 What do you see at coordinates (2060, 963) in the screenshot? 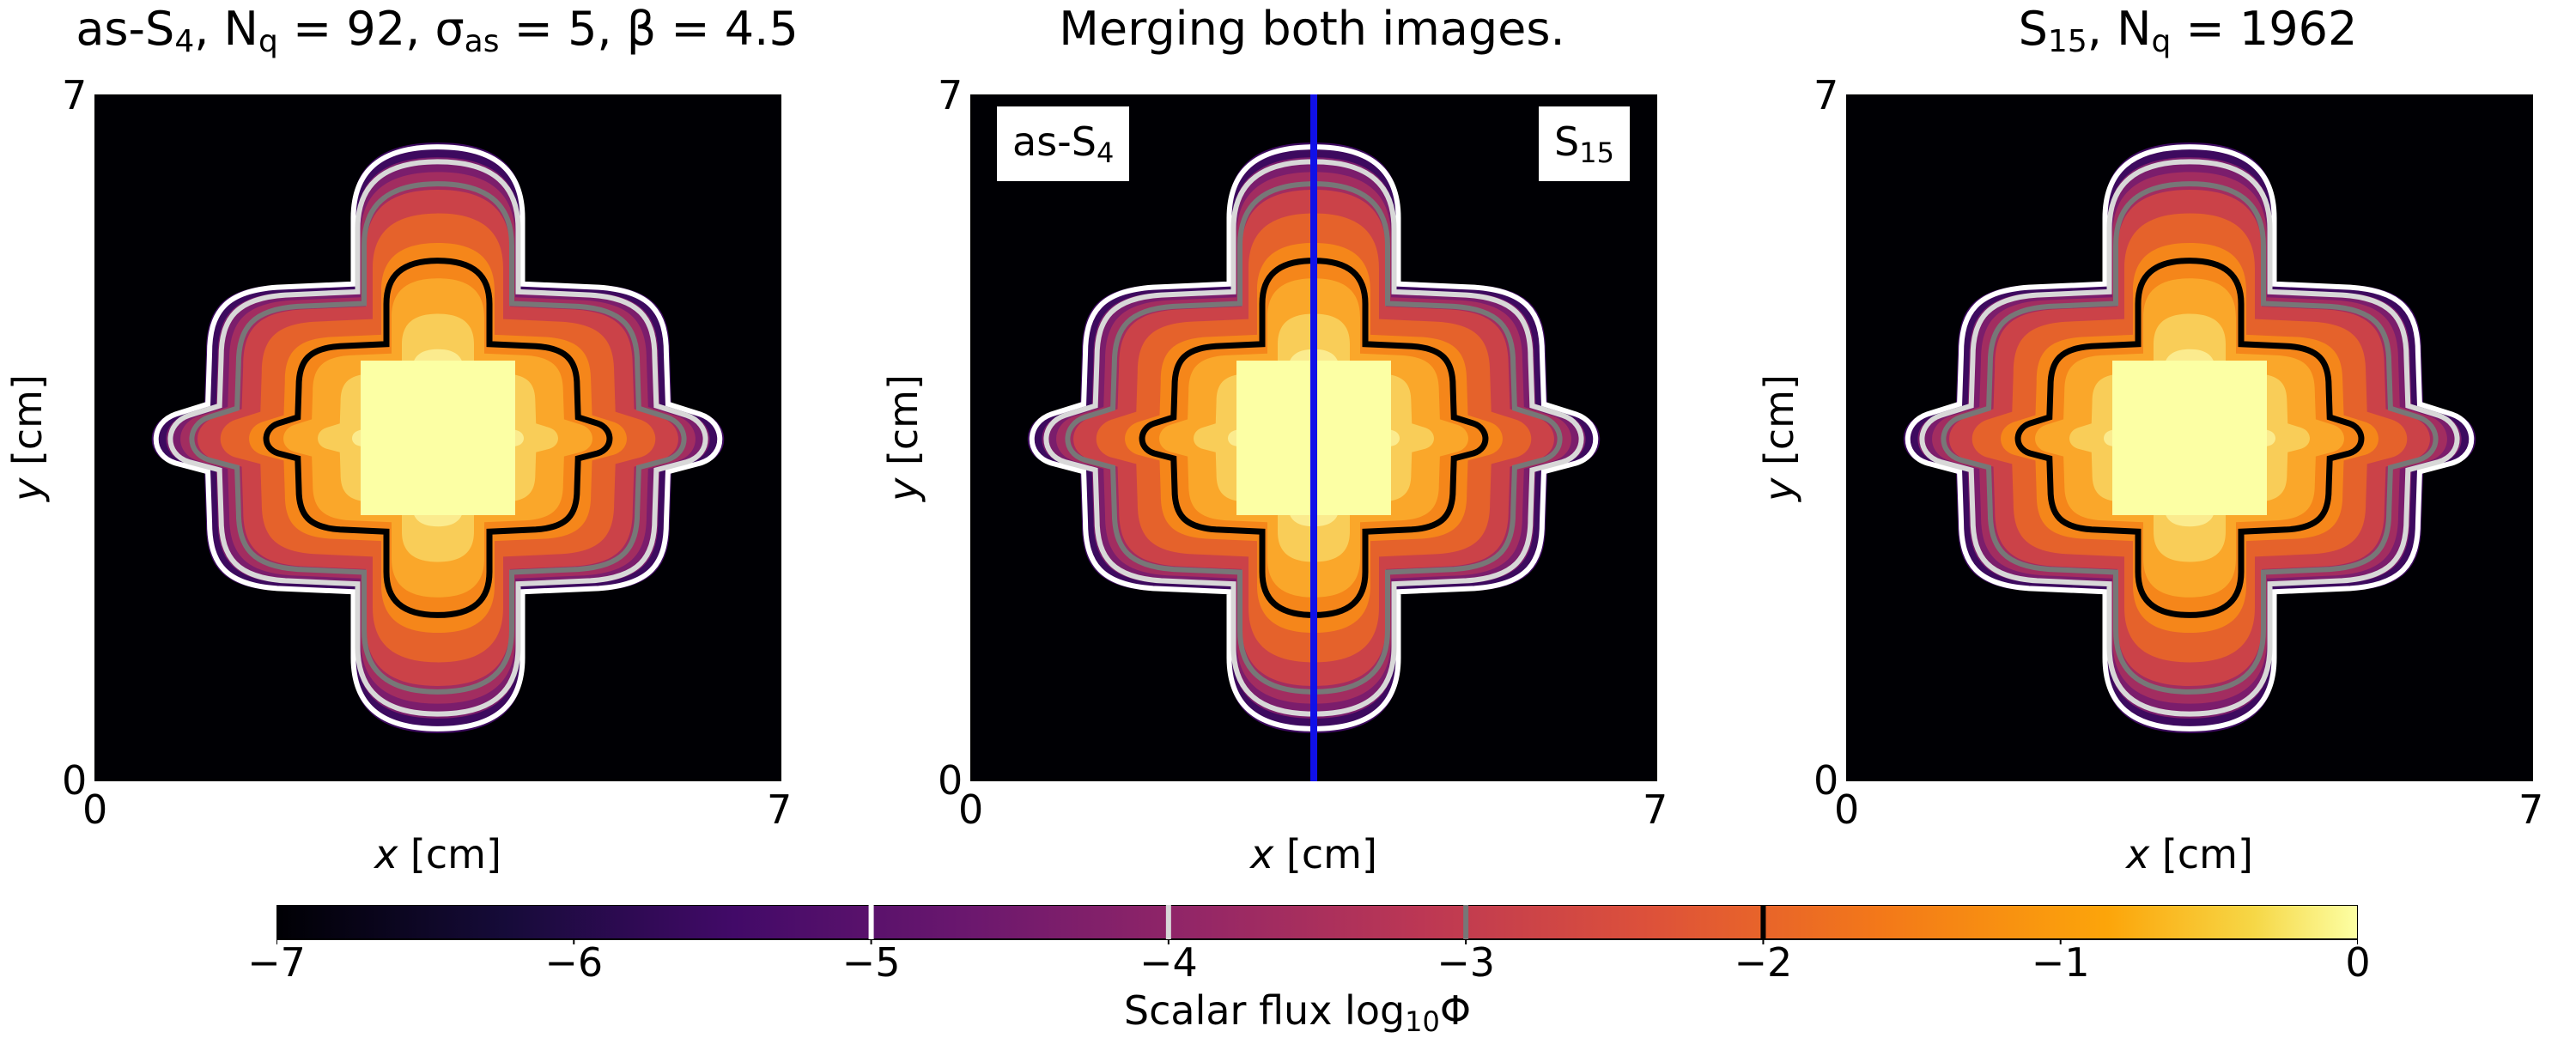
I see `colorbar-tick-label: −1` at bounding box center [2060, 963].